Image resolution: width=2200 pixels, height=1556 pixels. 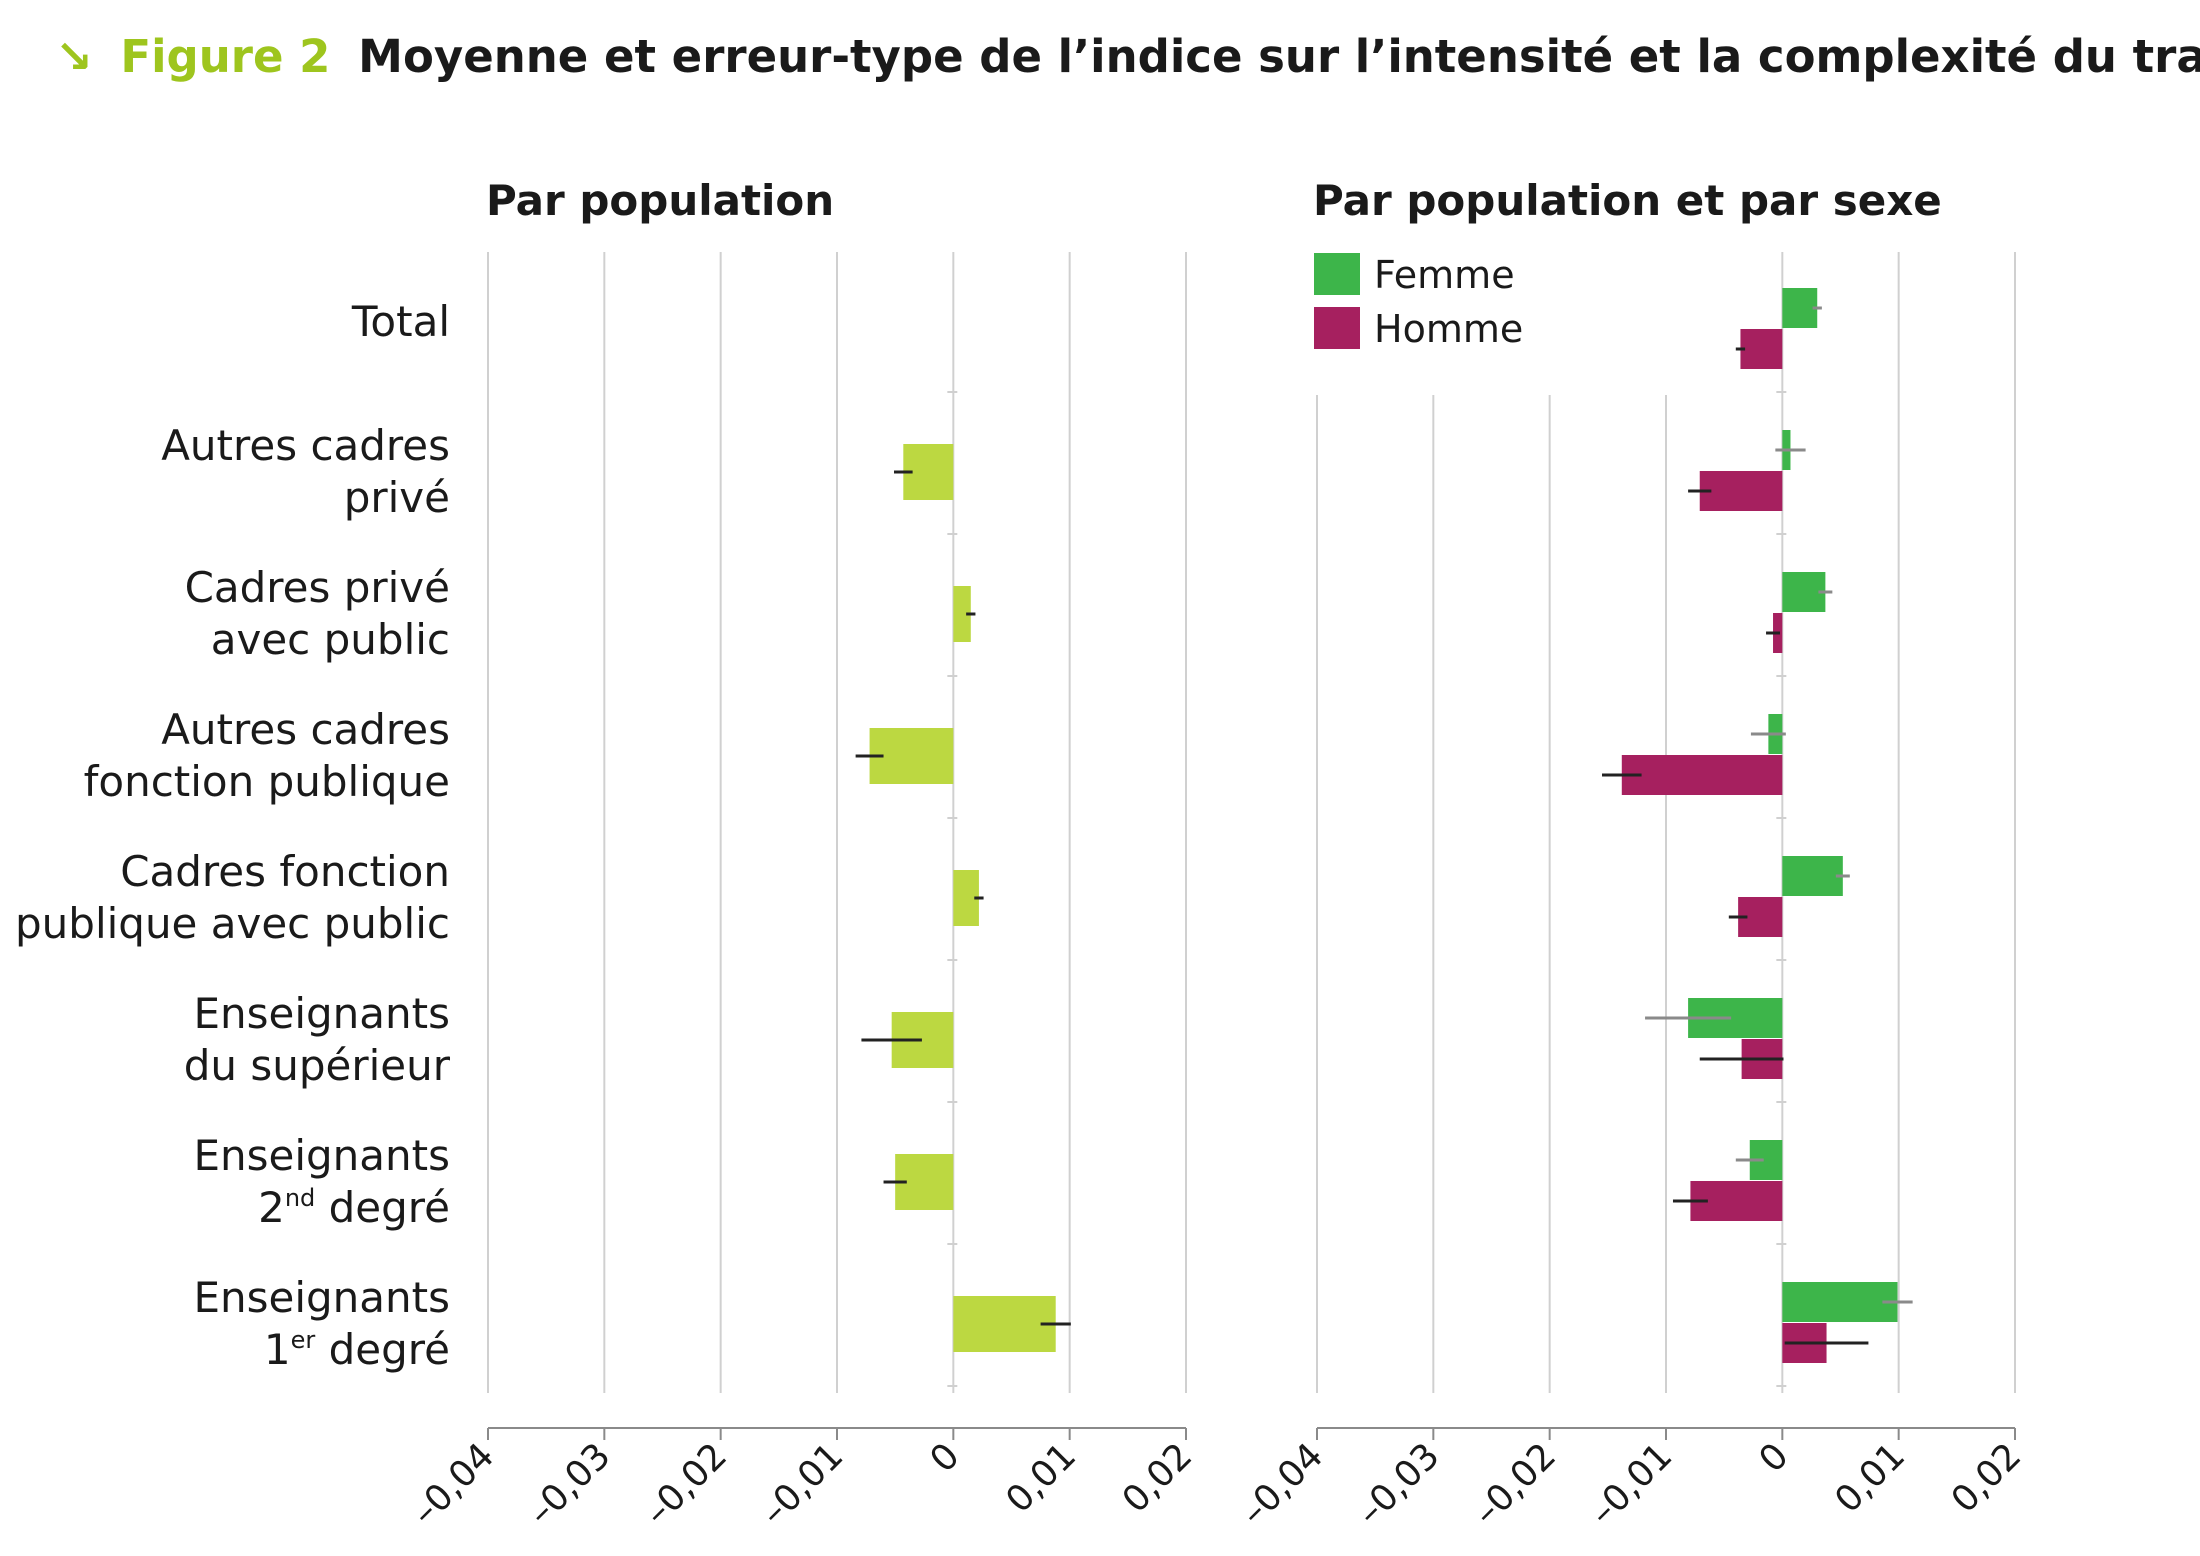 What do you see at coordinates (317, 1065) in the screenshot?
I see `category-label: du supérieur` at bounding box center [317, 1065].